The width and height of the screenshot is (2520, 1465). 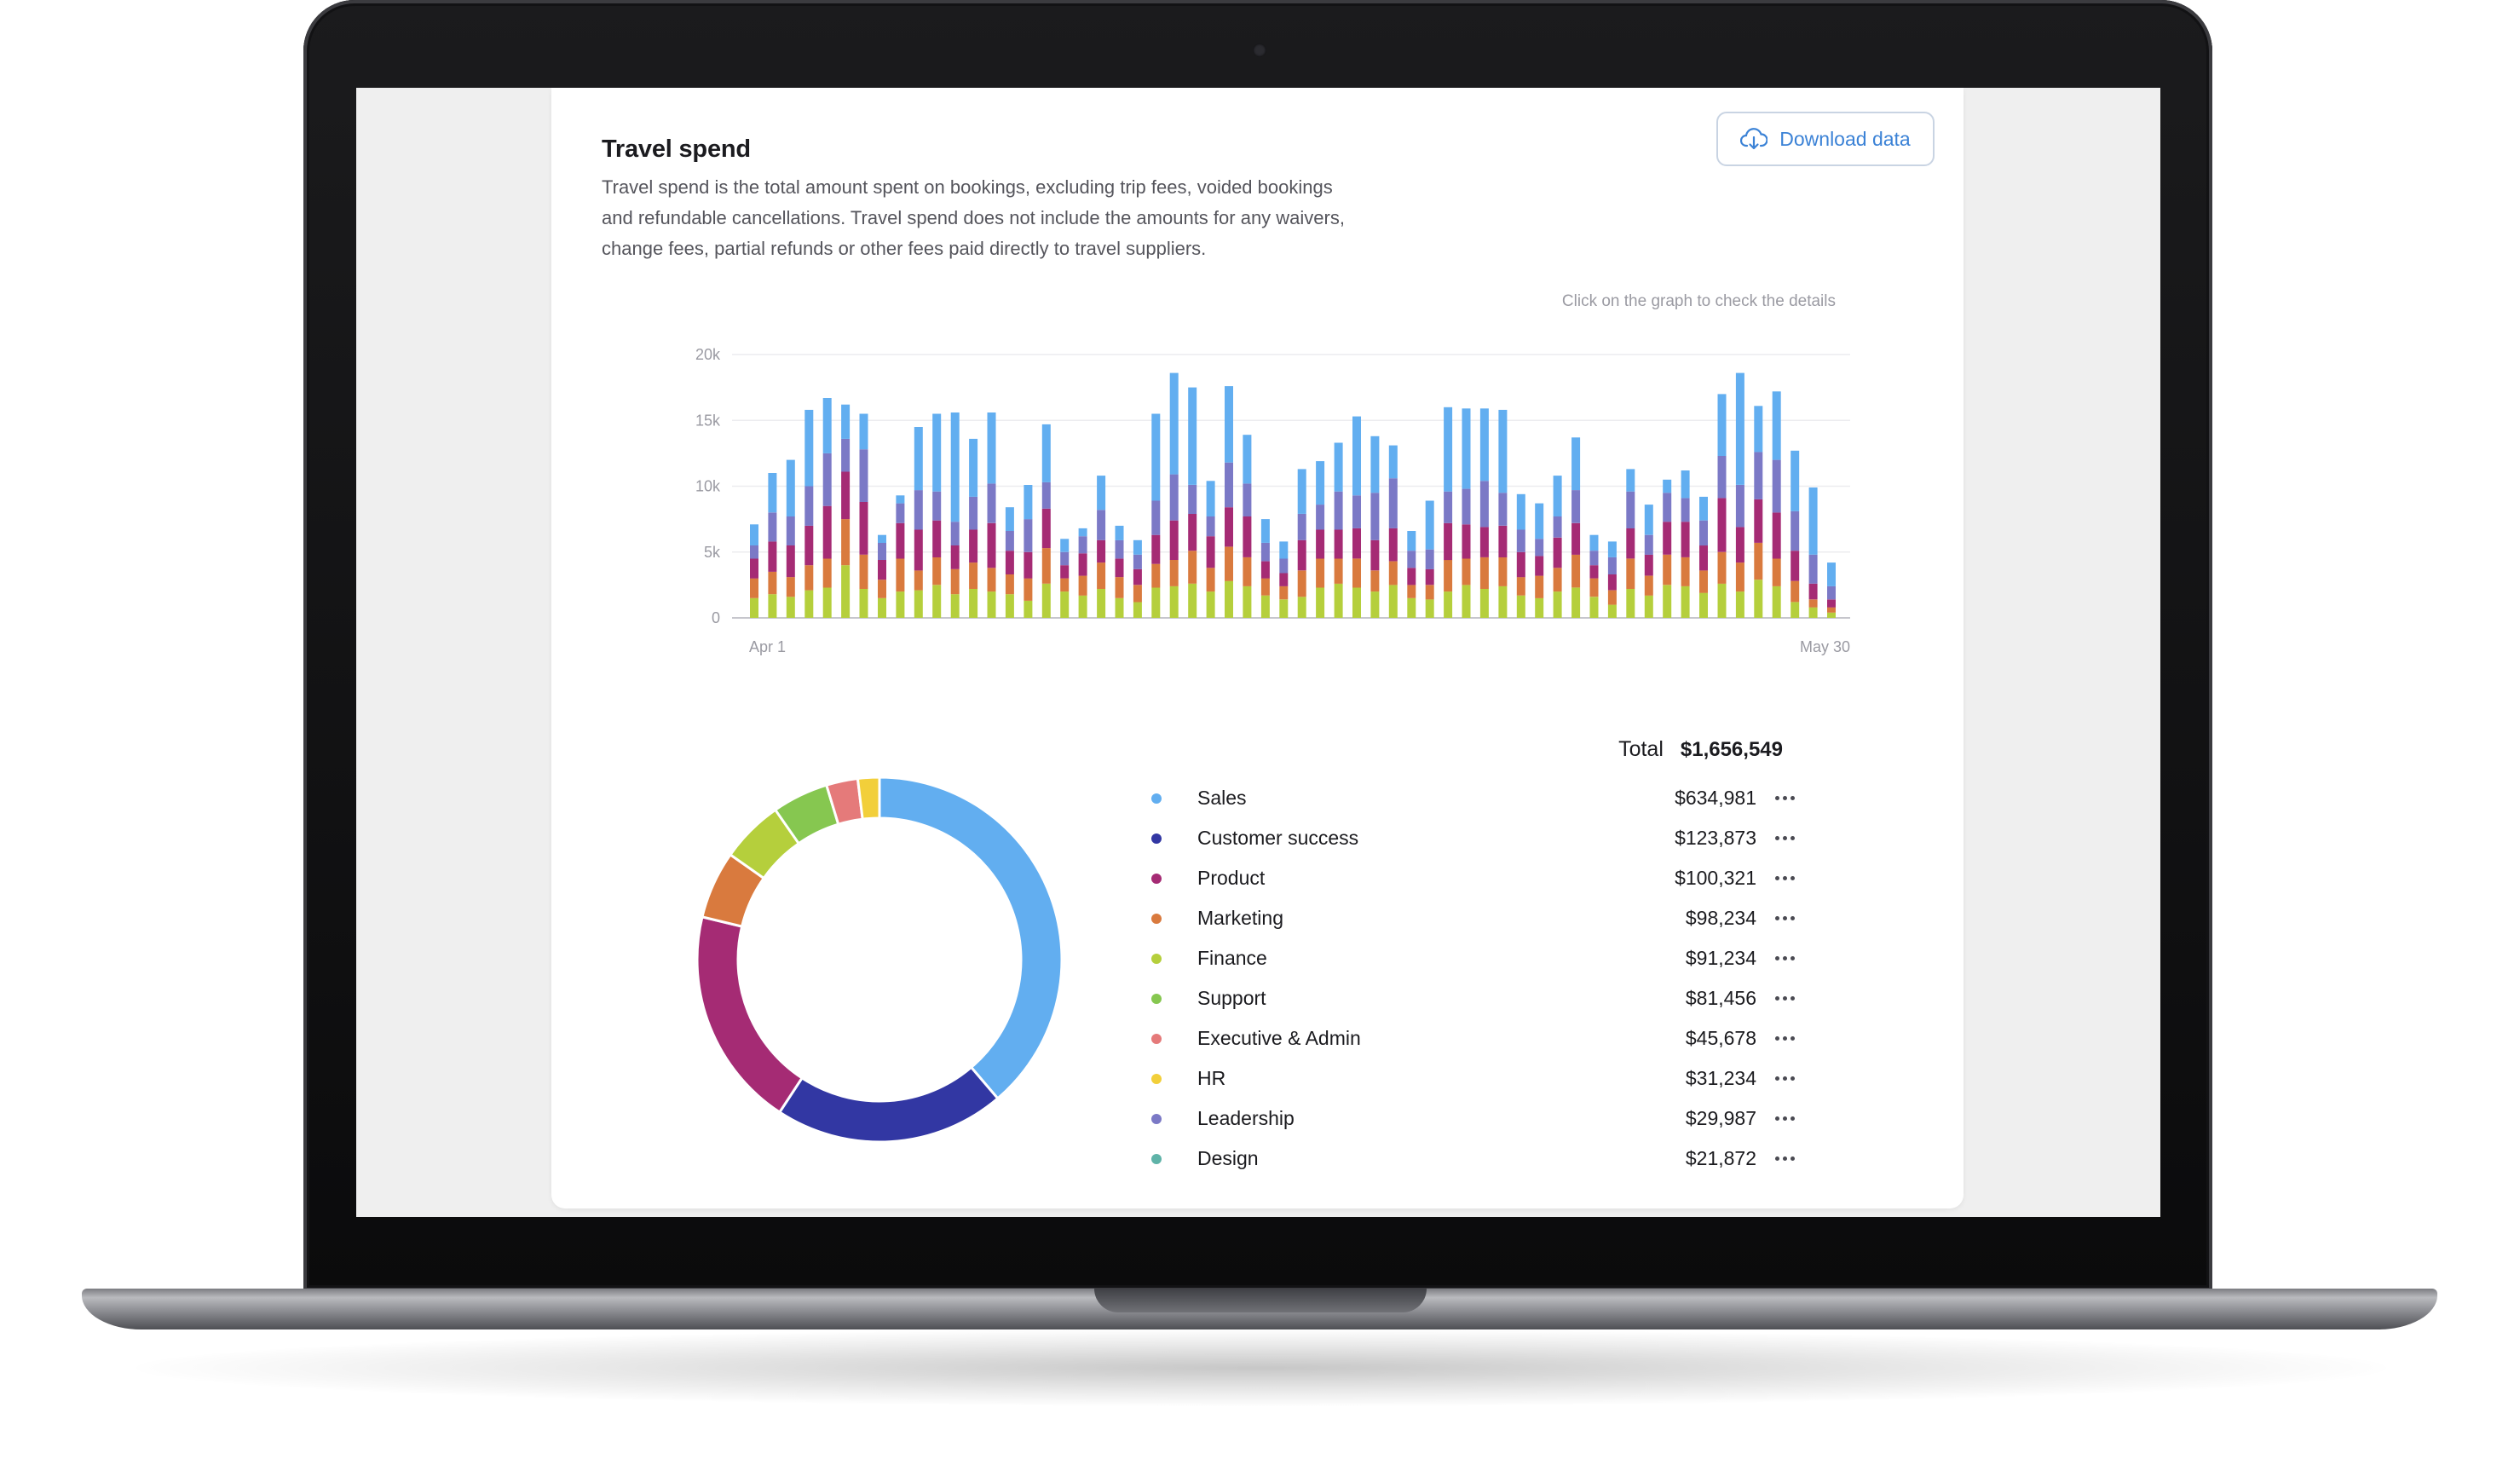 What do you see at coordinates (1475, 1159) in the screenshot?
I see `legend-item: Design $21,872` at bounding box center [1475, 1159].